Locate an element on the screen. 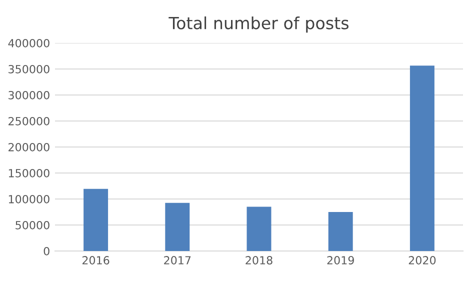  y-tick-label: 200000 is located at coordinates (29, 147).